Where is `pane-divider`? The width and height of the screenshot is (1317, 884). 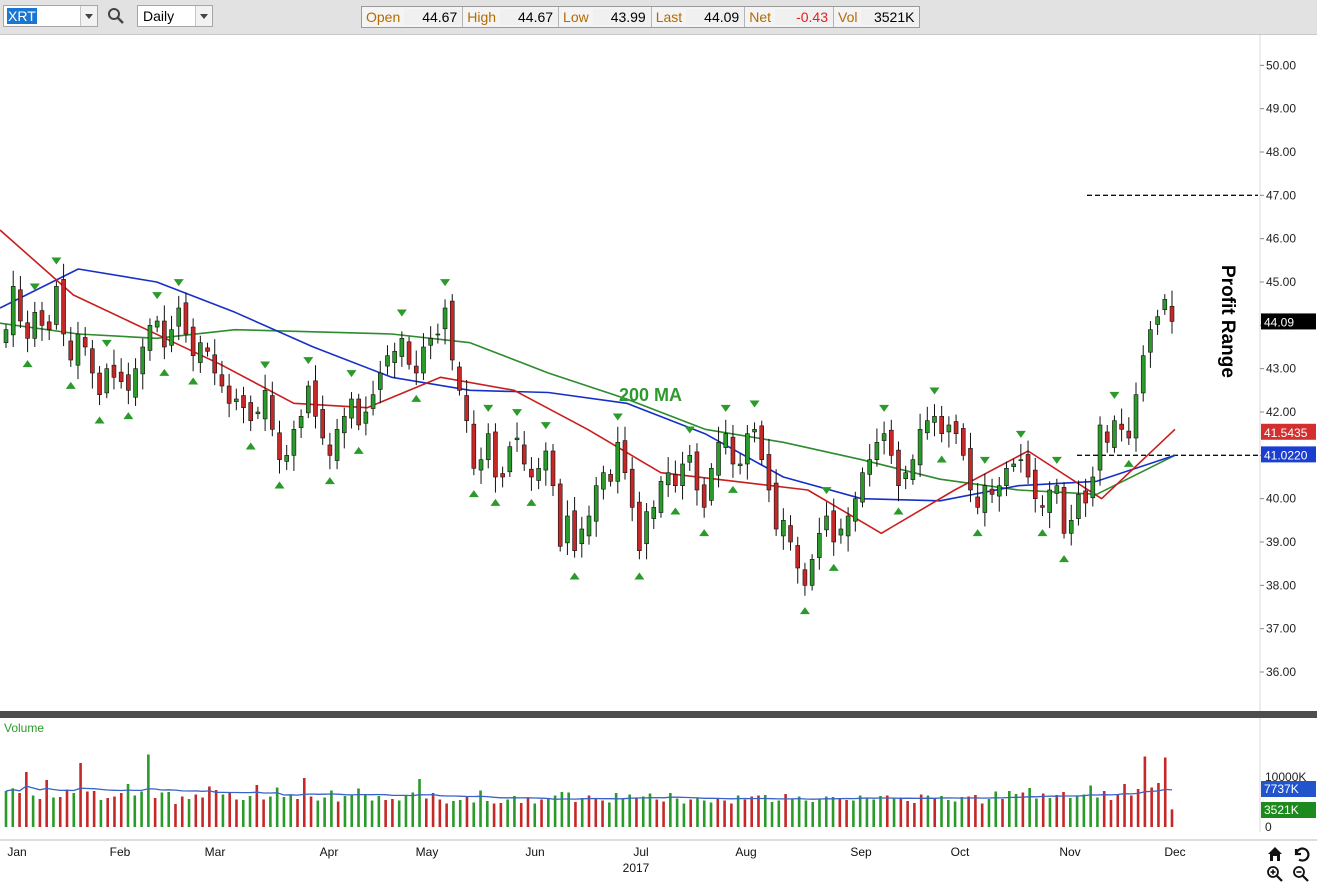
pane-divider is located at coordinates (658, 714).